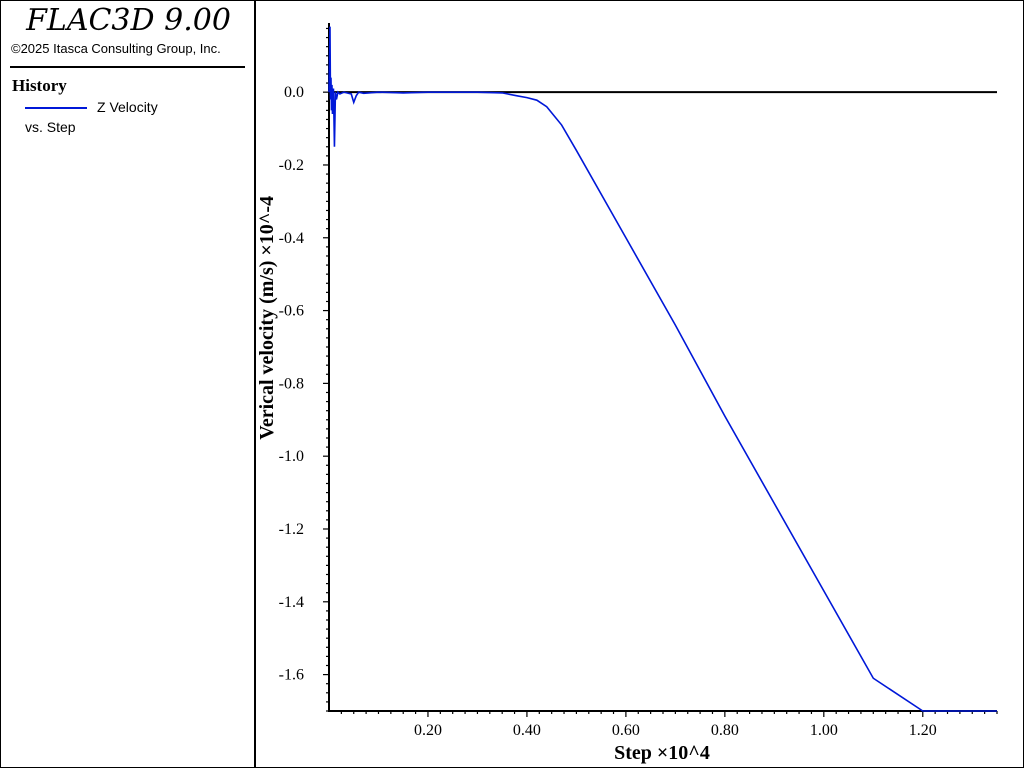  I want to click on y-axis-ticks: 0.0 -0.2 -0.4 -0.6 -0.8 -1.0 -1.2 -1.4 -1.6, so click(291, 383).